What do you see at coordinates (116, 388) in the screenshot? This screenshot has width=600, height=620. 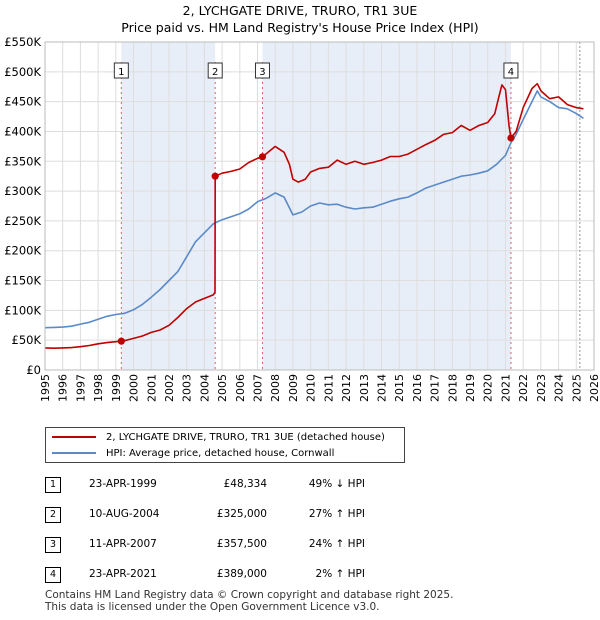 I see `x-tick-label: 1999` at bounding box center [116, 388].